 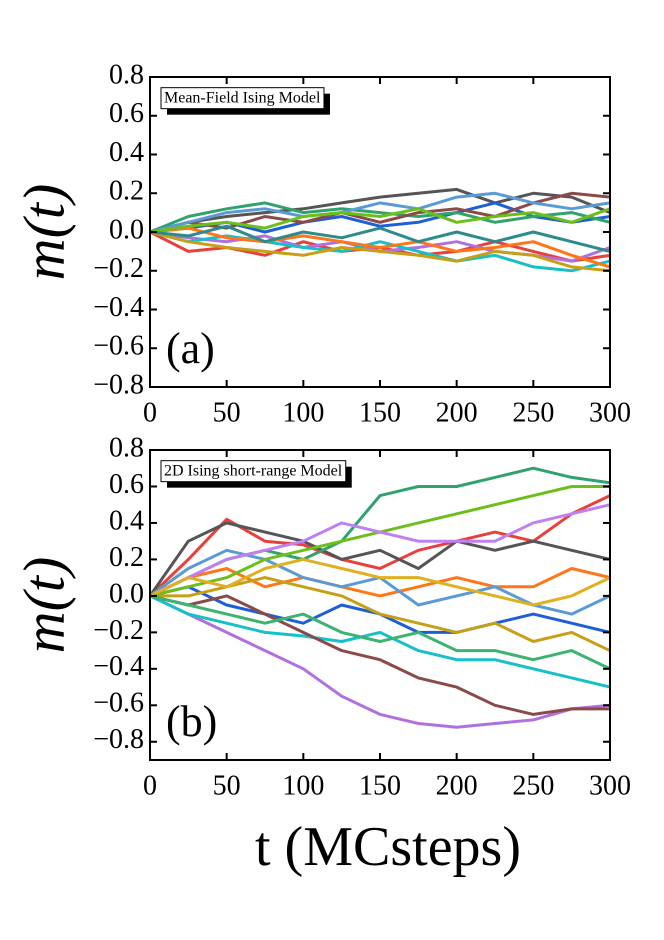 I want to click on x-axis-label: t (MCsteps), so click(x=388, y=847).